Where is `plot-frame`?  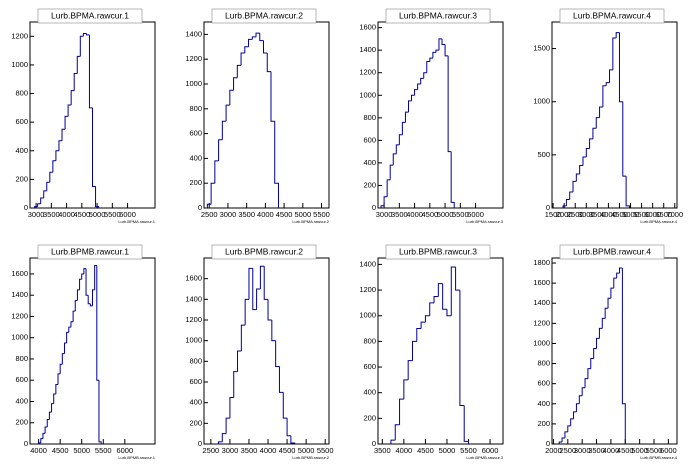 plot-frame is located at coordinates (440, 115).